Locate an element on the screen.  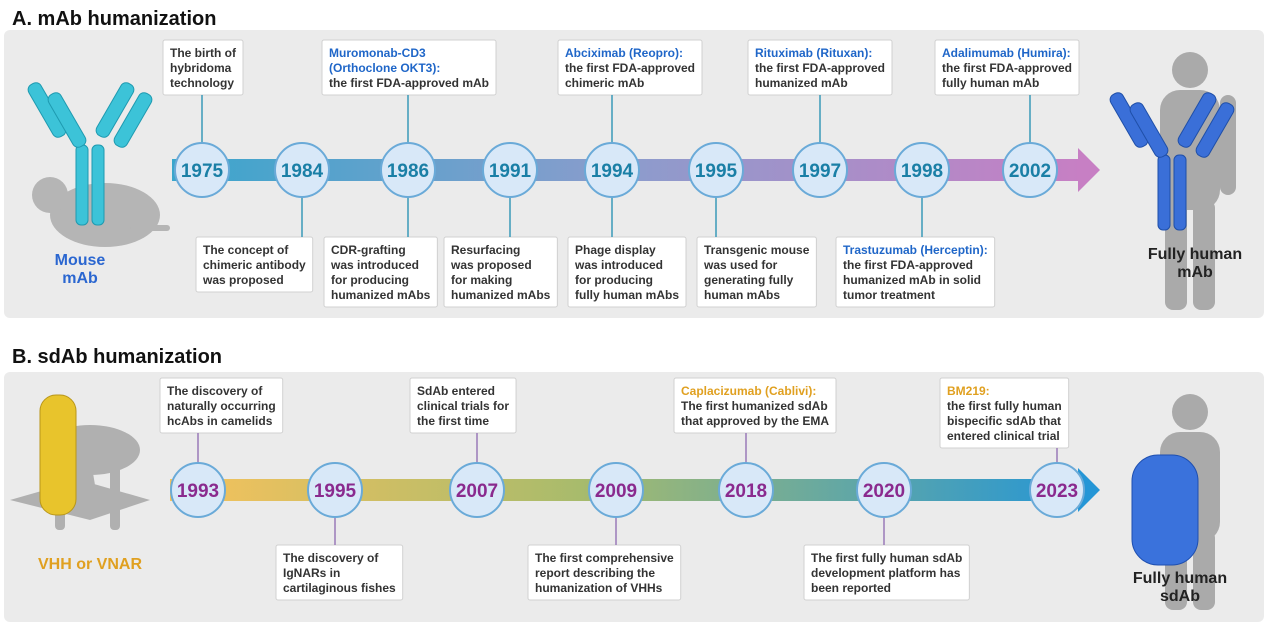
year-label: 1997 is located at coordinates (820, 171).